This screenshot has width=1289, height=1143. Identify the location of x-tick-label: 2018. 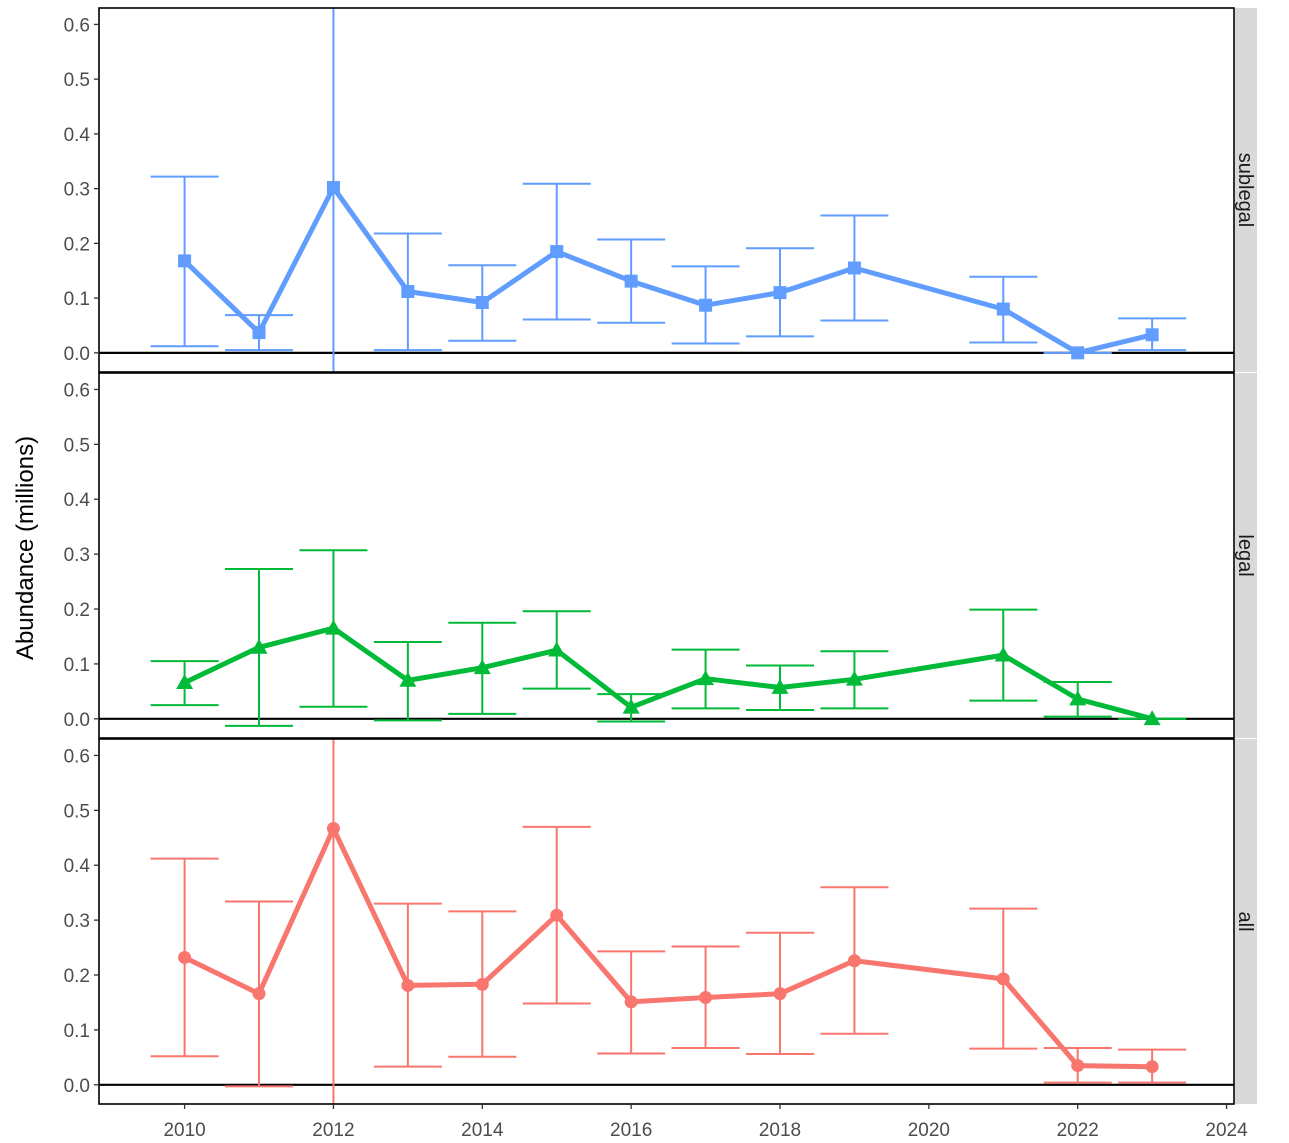
(780, 1130).